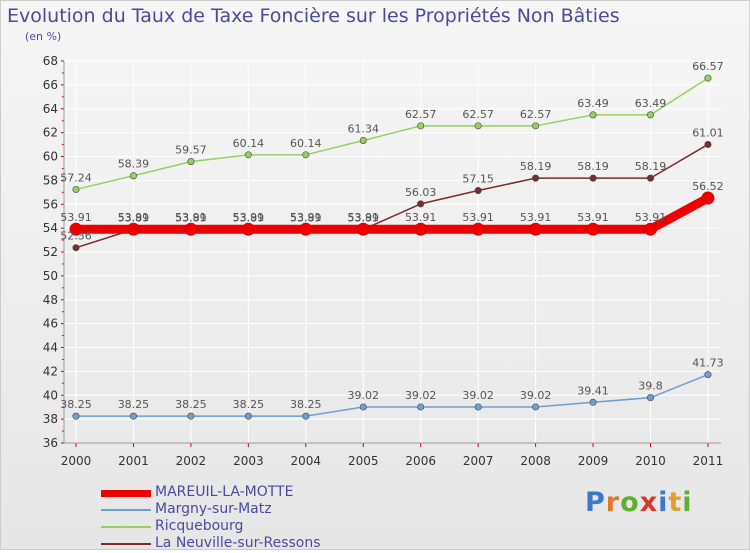 This screenshot has height=553, width=750. I want to click on data-label: 57.15, so click(478, 179).